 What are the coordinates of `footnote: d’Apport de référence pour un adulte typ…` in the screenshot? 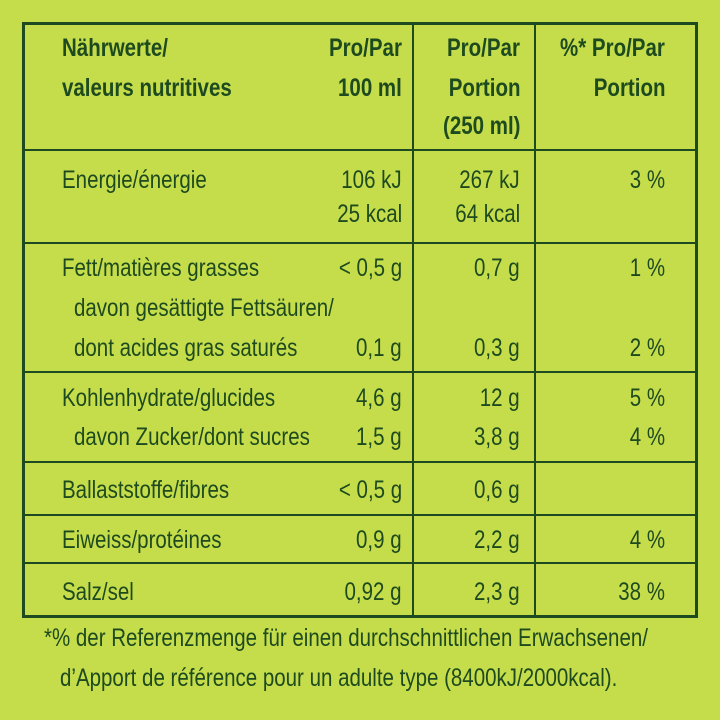 It's located at (339, 678).